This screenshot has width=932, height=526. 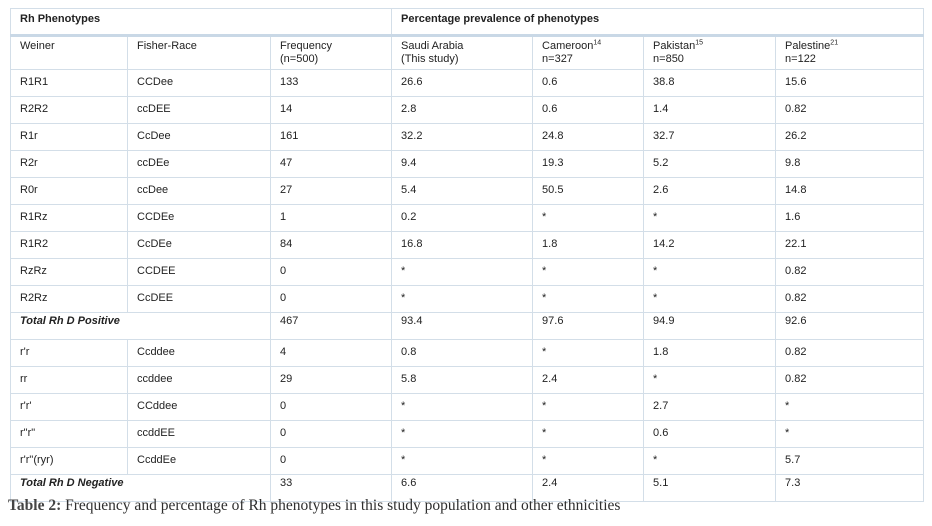 I want to click on table-cell: 50.5, so click(x=588, y=191).